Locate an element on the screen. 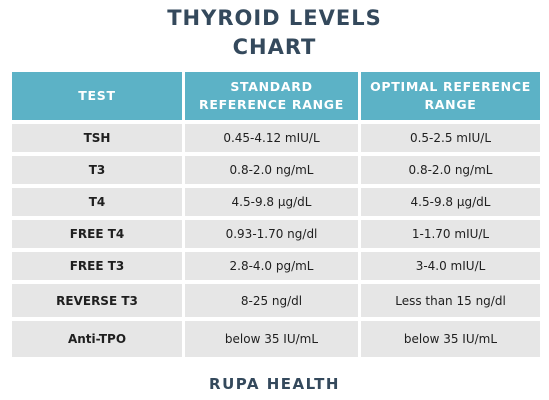 This screenshot has width=549, height=400. table-row: REVERSE T3 8-25 ng/dl Less than 15 ng/dl is located at coordinates (276, 300).